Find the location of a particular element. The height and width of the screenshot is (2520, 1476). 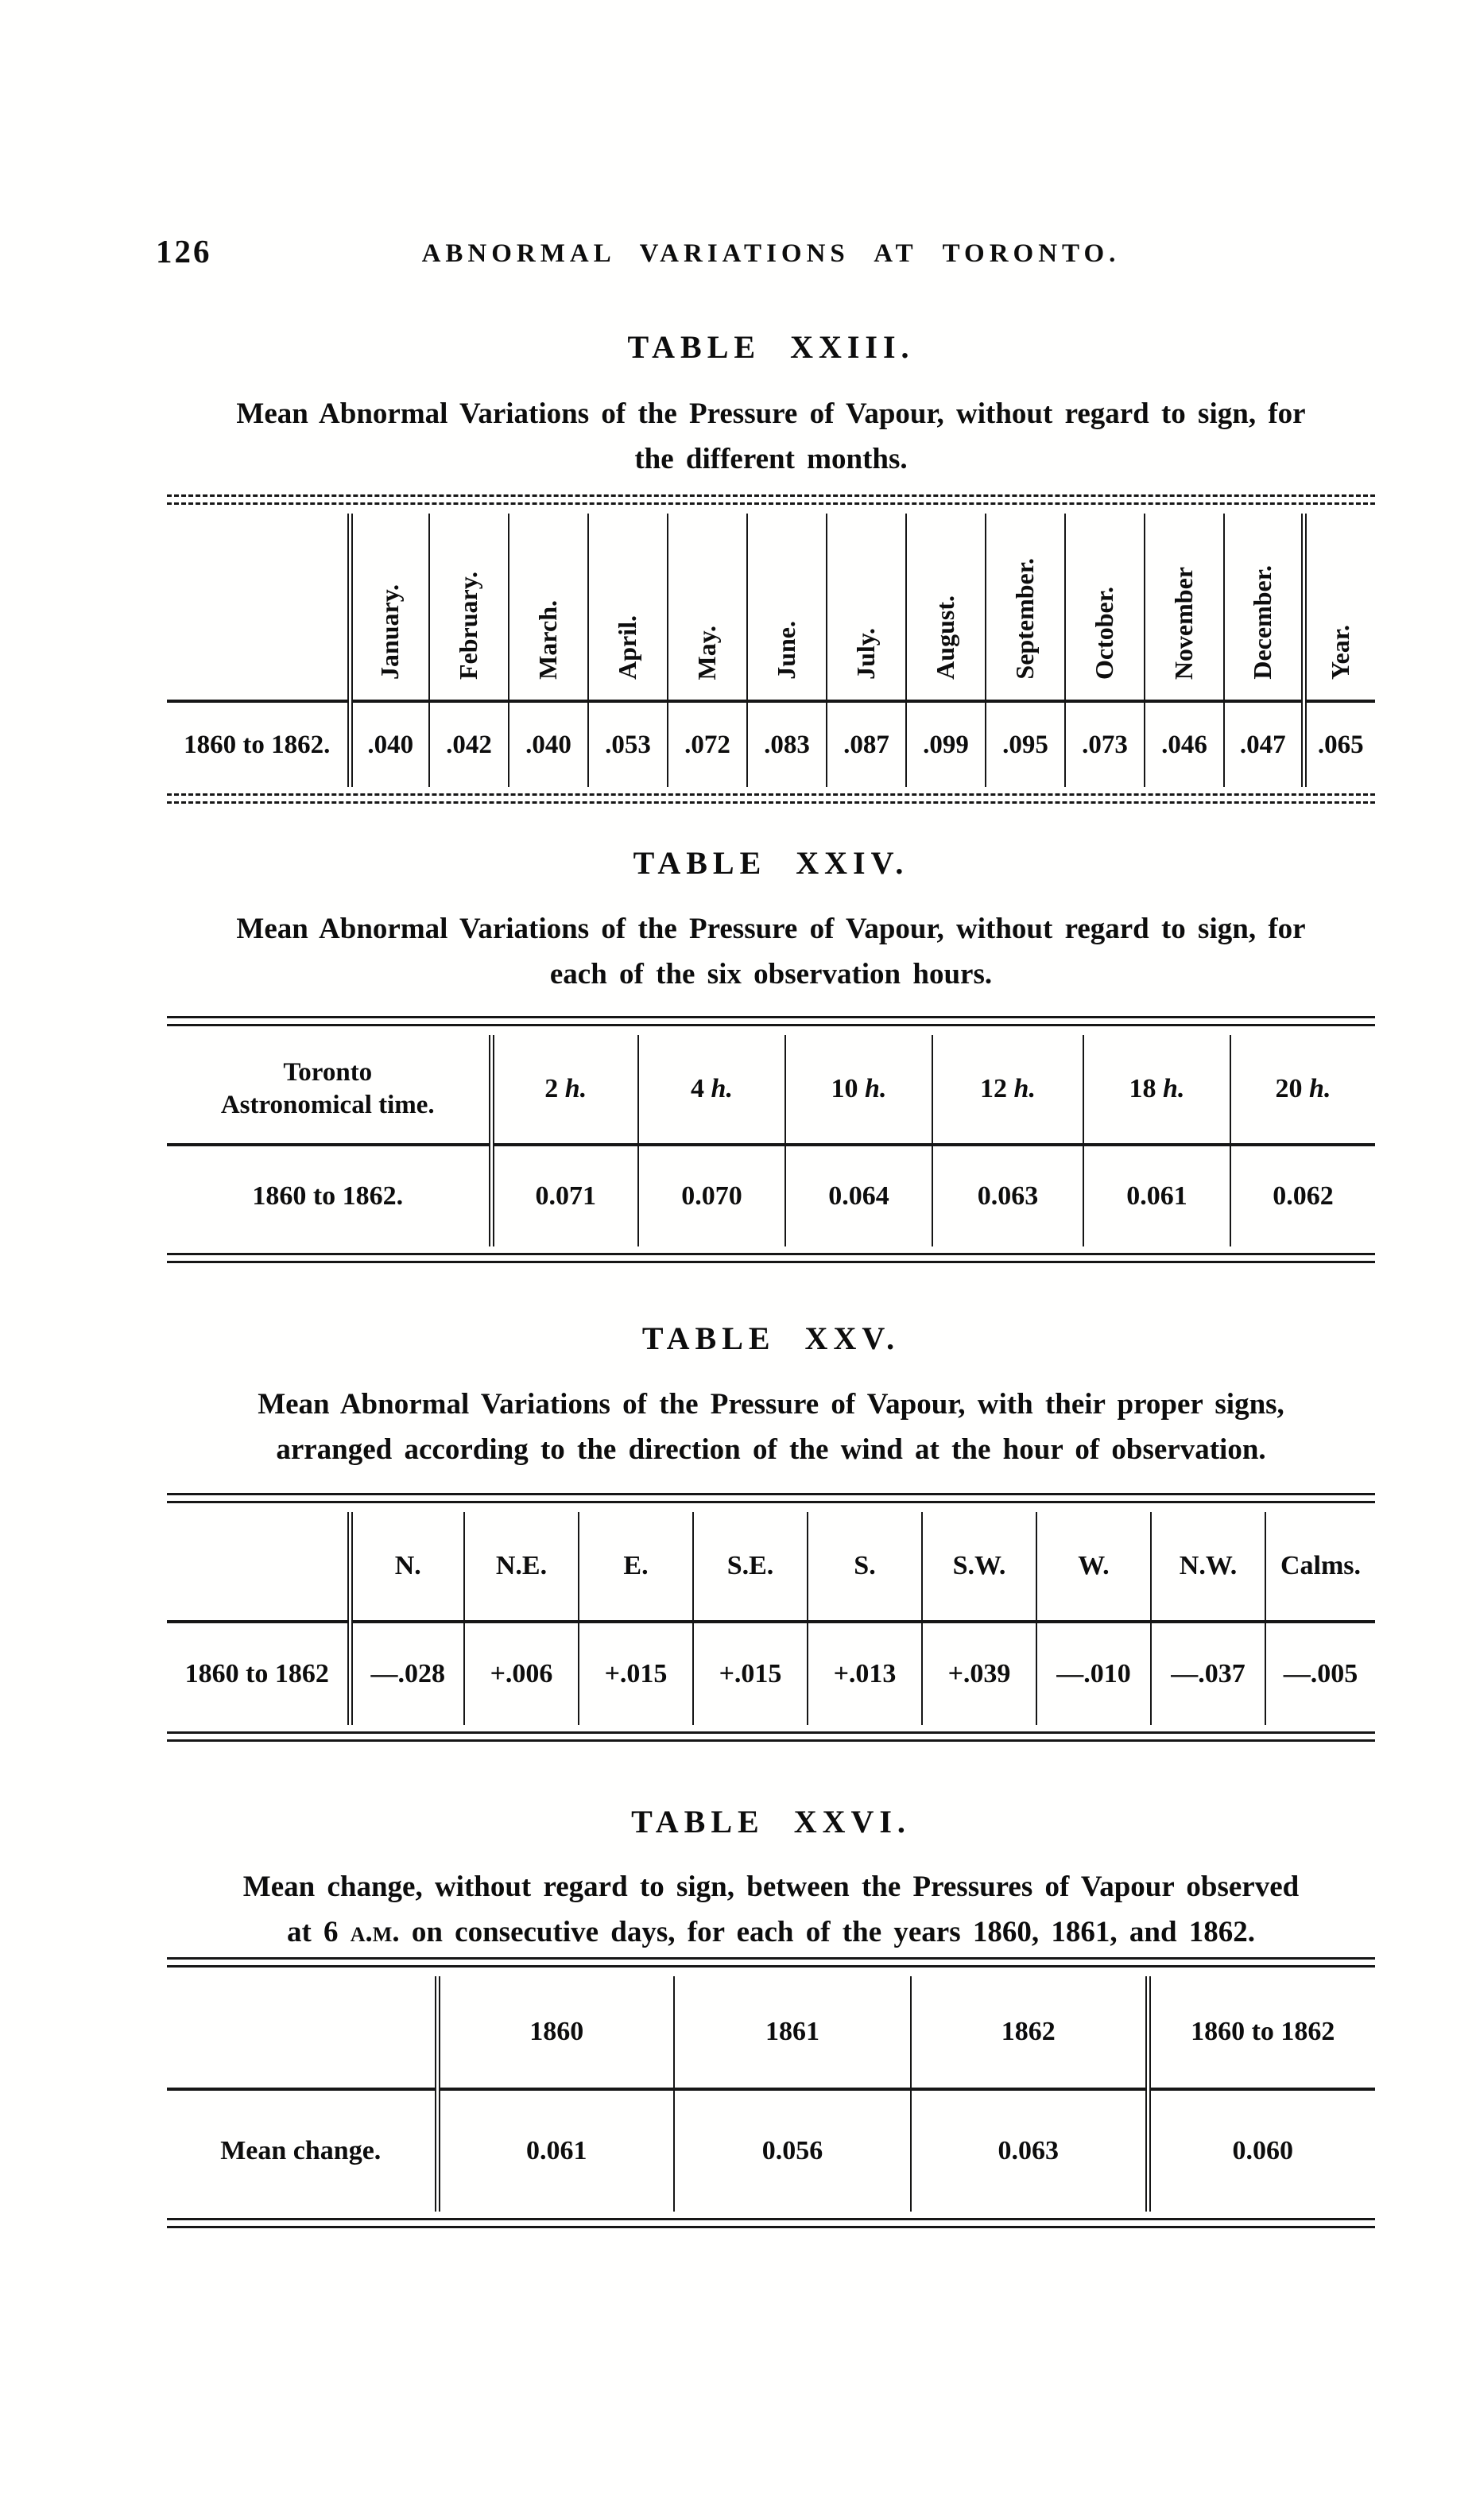

value-cell: .047 is located at coordinates (1263, 744).